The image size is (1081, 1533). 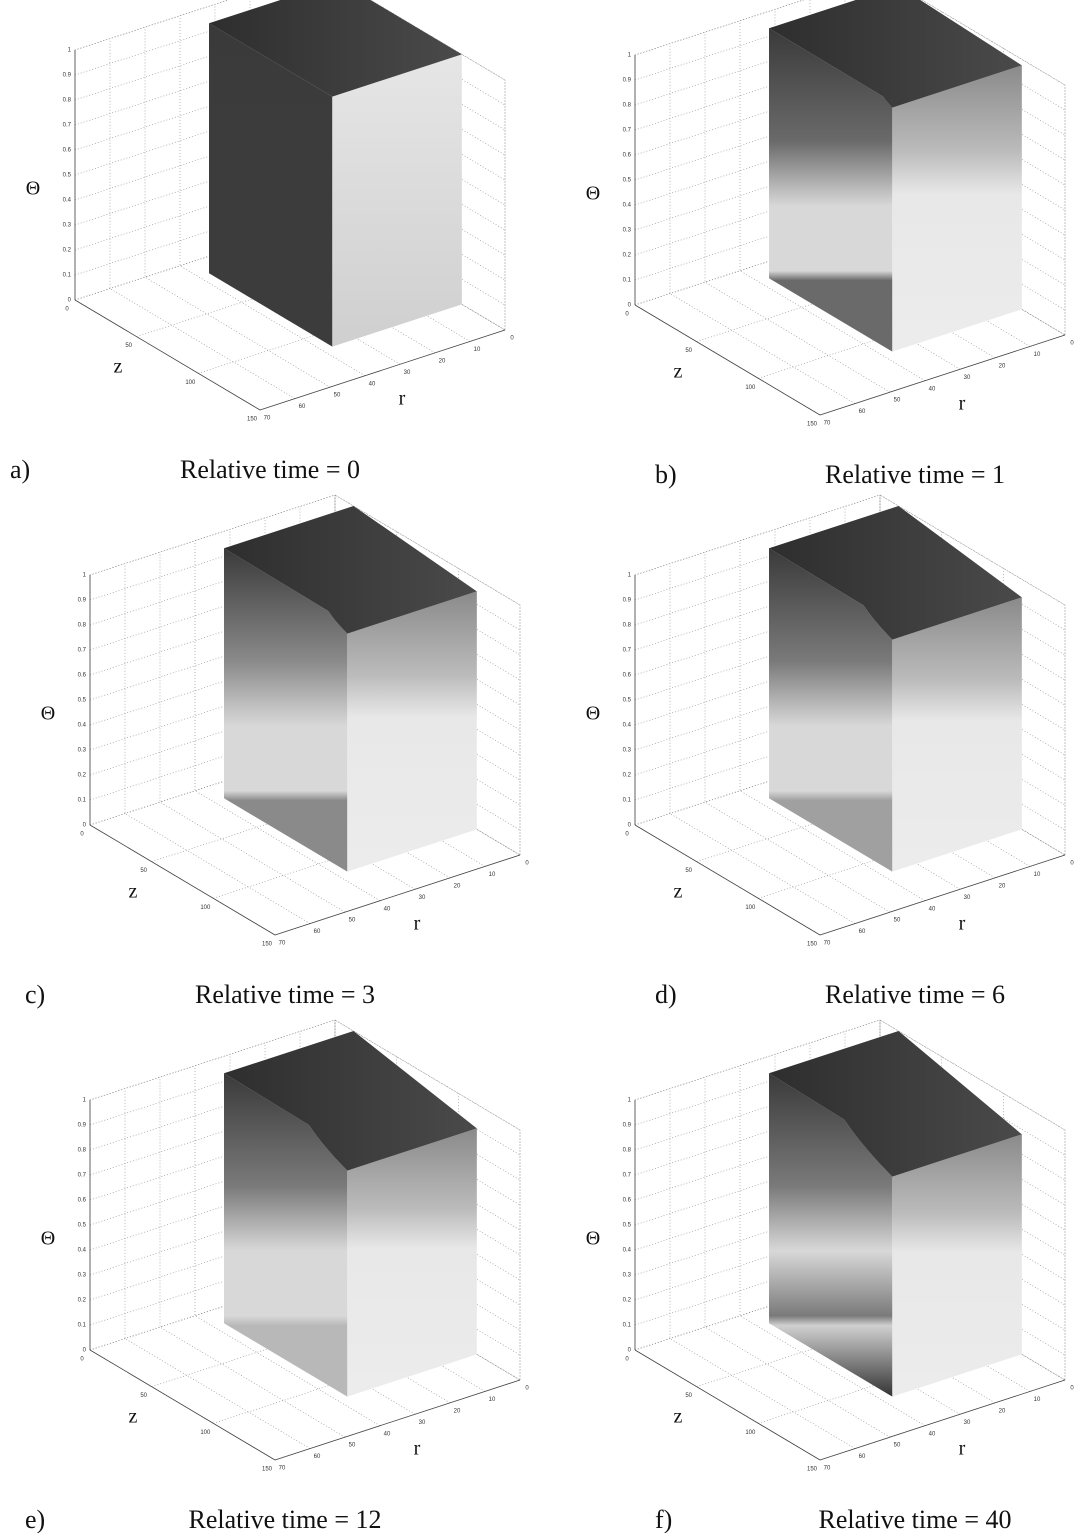 I want to click on panel-title: Relative time = 40, so click(x=914, y=1519).